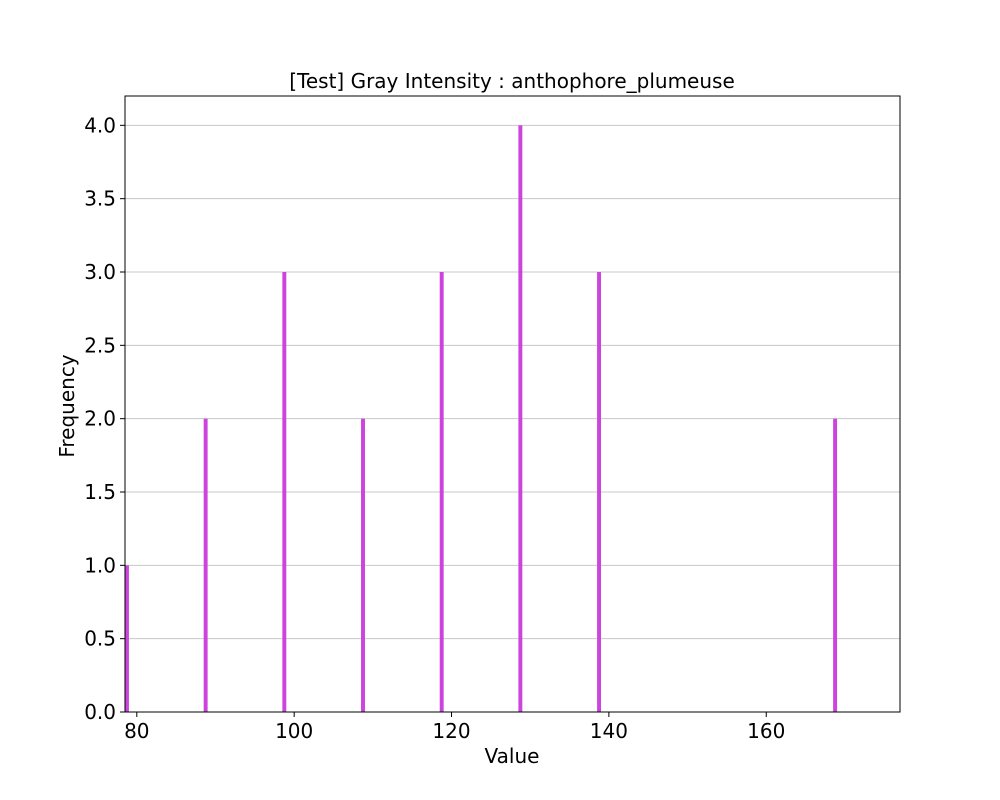  What do you see at coordinates (451, 731) in the screenshot?
I see `x-tick-label: 120` at bounding box center [451, 731].